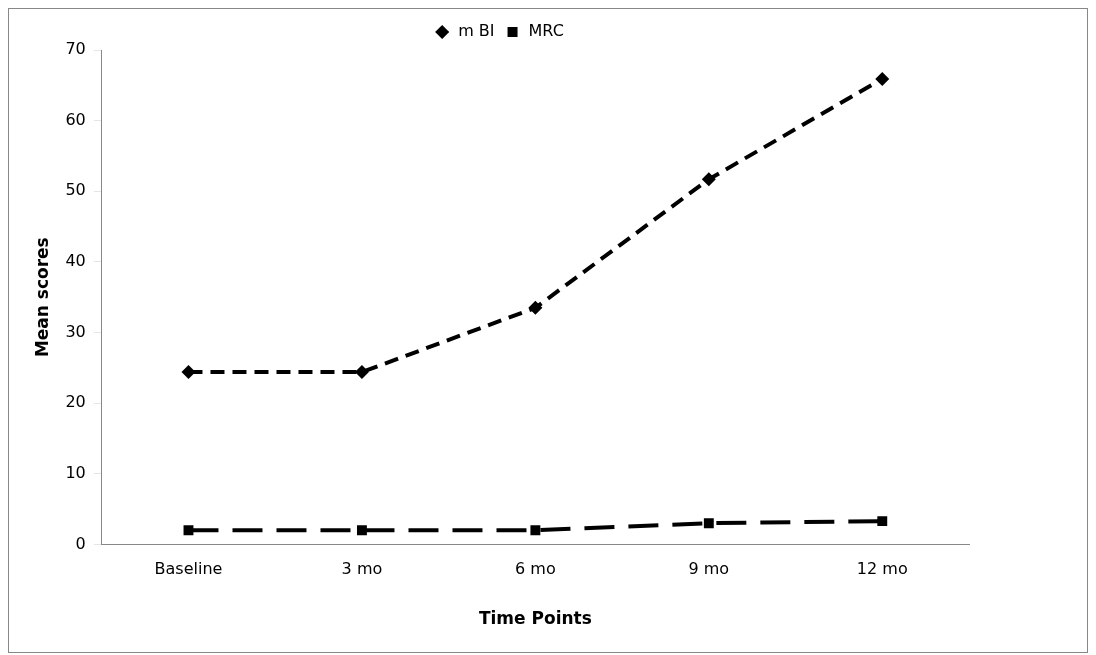 Image resolution: width=1096 pixels, height=655 pixels. I want to click on legend-label: m BI, so click(476, 31).